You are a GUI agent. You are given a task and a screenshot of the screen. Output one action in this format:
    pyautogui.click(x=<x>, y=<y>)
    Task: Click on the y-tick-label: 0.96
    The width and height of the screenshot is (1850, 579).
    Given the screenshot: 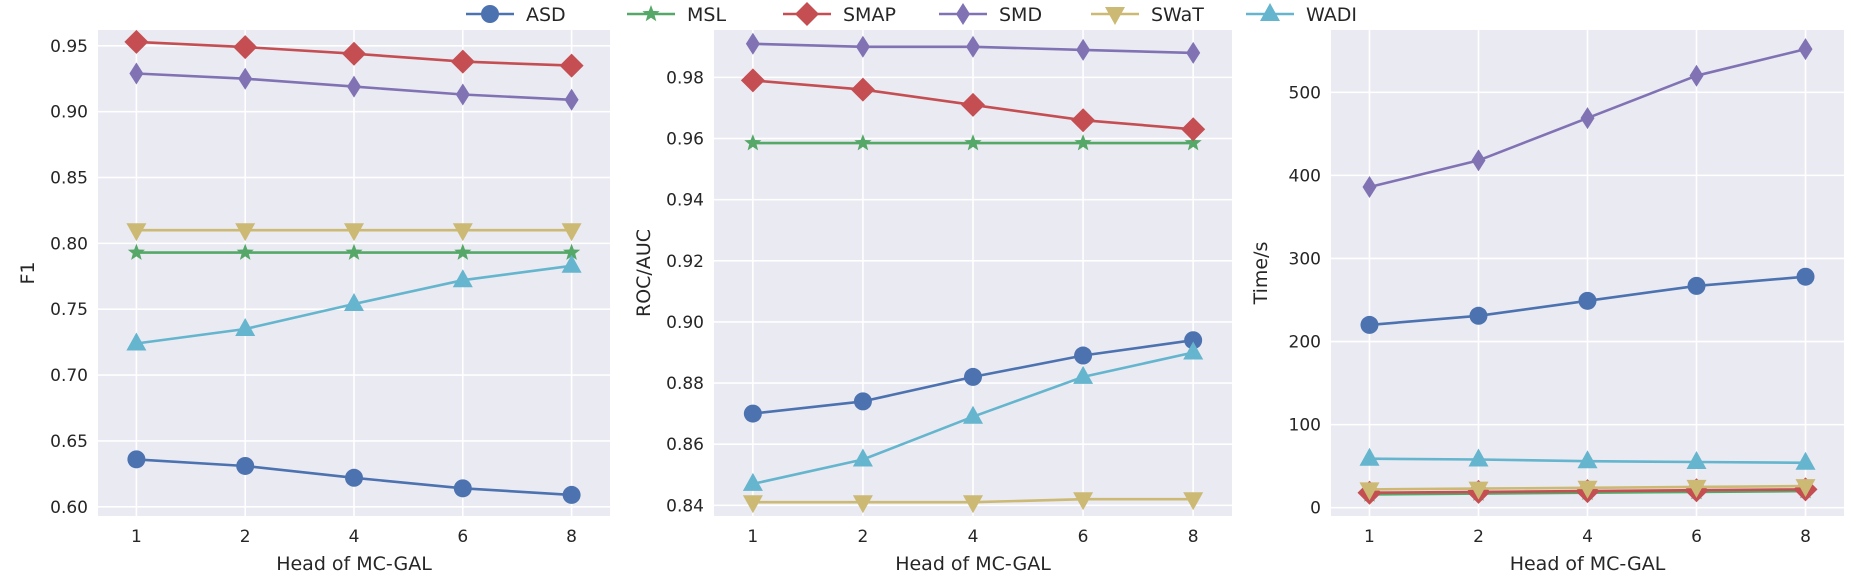 What is the action you would take?
    pyautogui.click(x=685, y=140)
    